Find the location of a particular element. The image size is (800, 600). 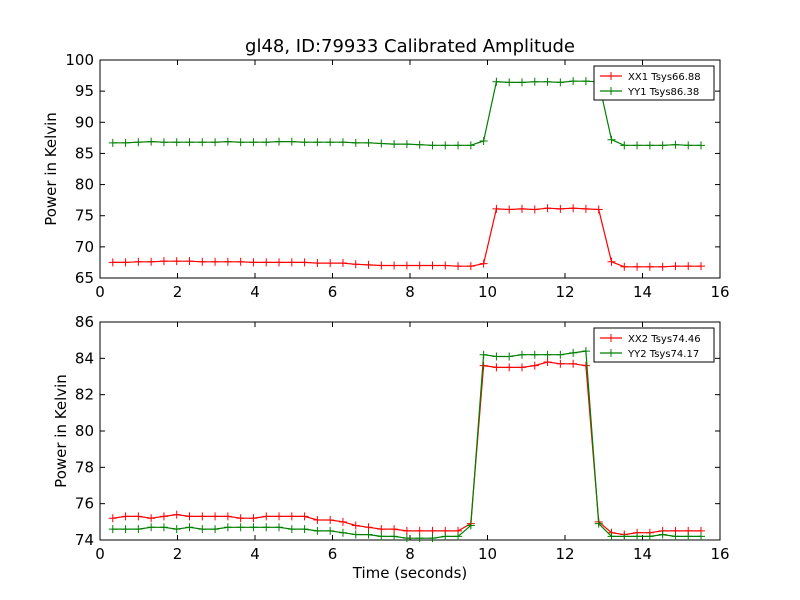

chart-title: gl48, ID:79933 Calibrated Amplitude is located at coordinates (410, 46).